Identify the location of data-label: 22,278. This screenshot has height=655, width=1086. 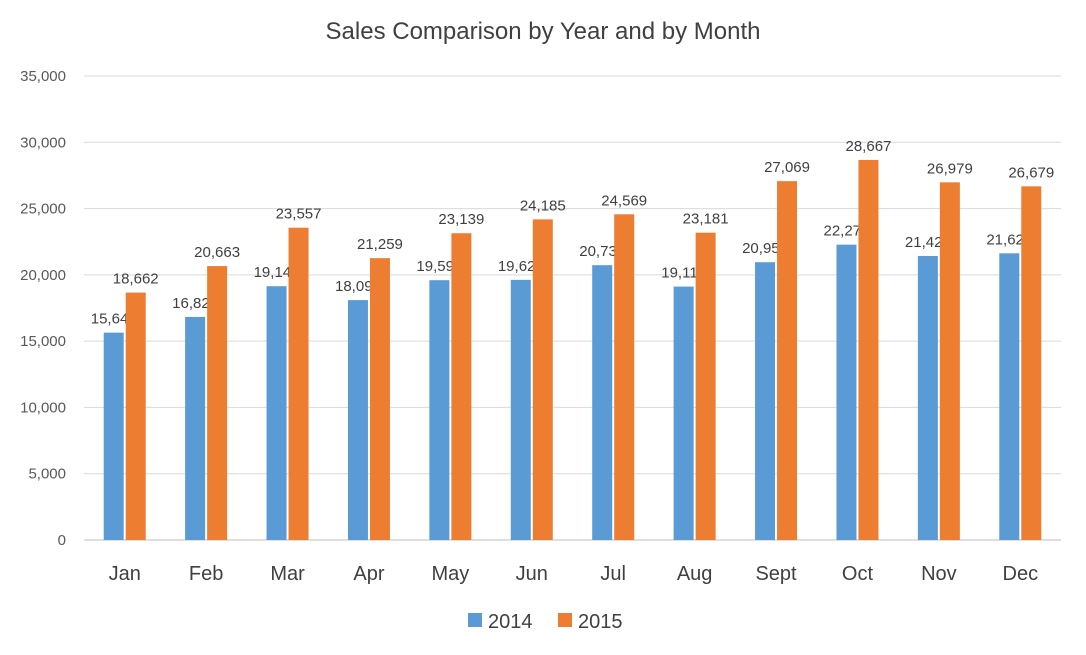
(847, 231).